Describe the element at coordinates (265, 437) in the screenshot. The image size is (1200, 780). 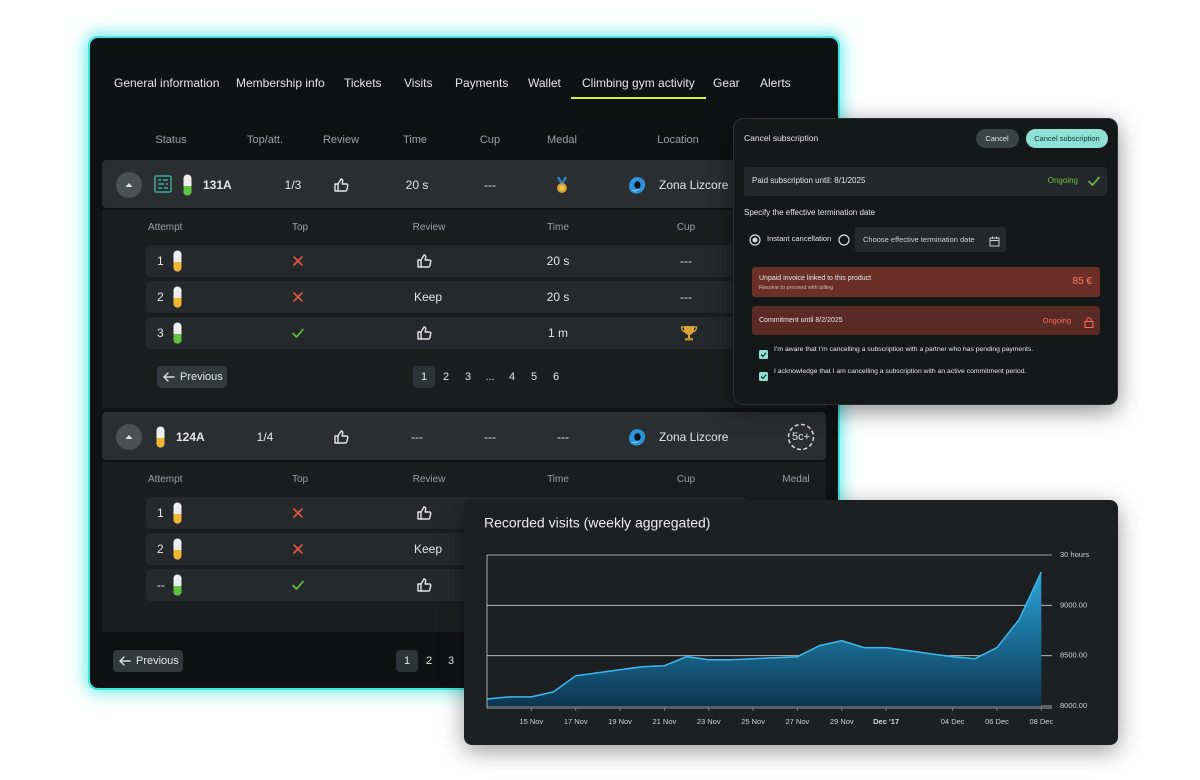
I see `top-attempts: 1/4` at that location.